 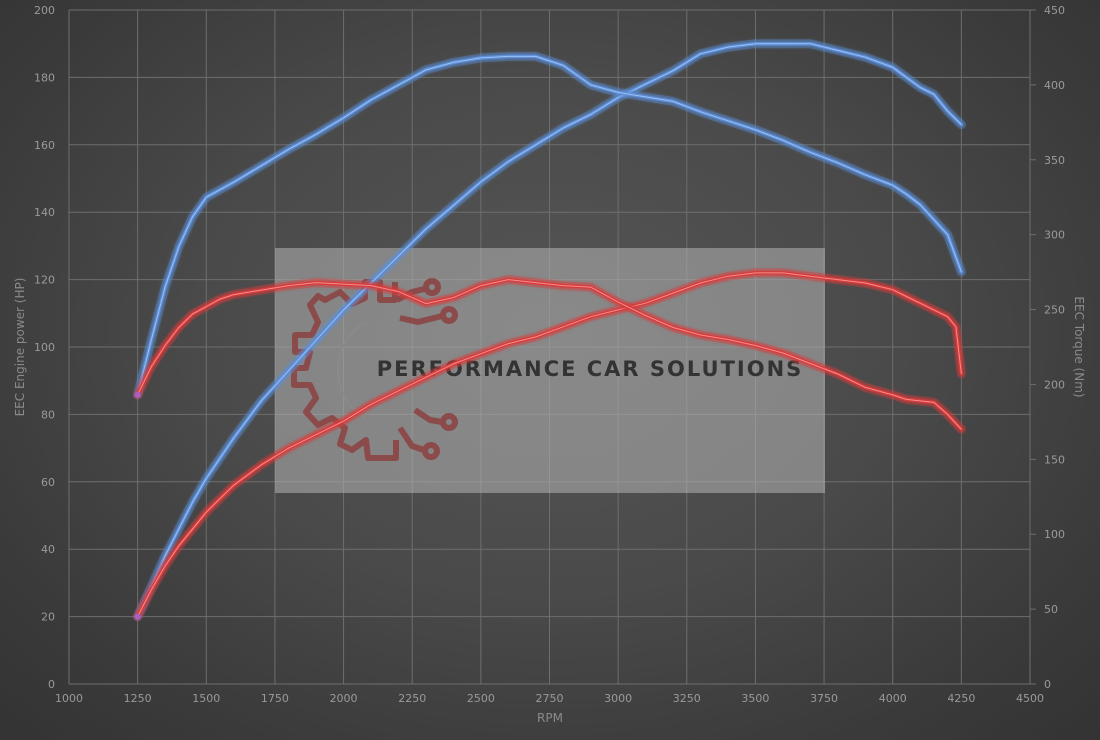 I want to click on x-tick-label: 1250, so click(x=138, y=698).